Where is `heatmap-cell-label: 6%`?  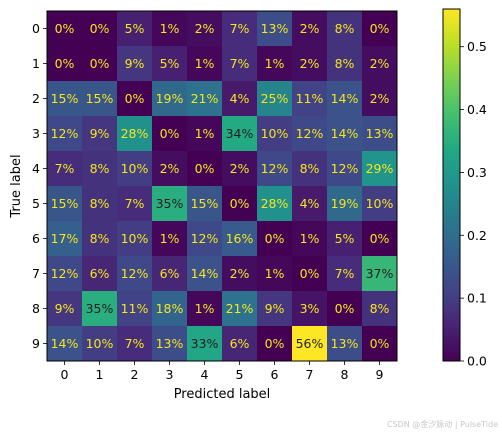 heatmap-cell-label: 6% is located at coordinates (100, 273).